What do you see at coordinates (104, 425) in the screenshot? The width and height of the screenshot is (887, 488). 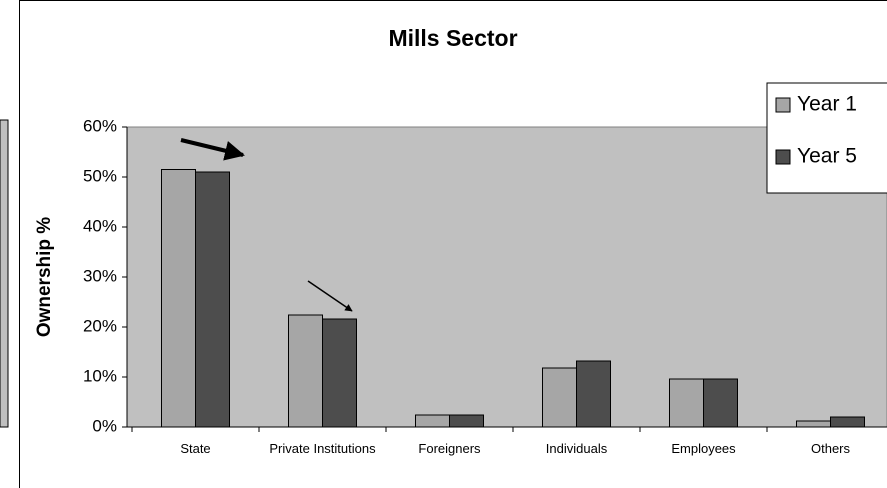 I see `y-tick-label: 0%` at bounding box center [104, 425].